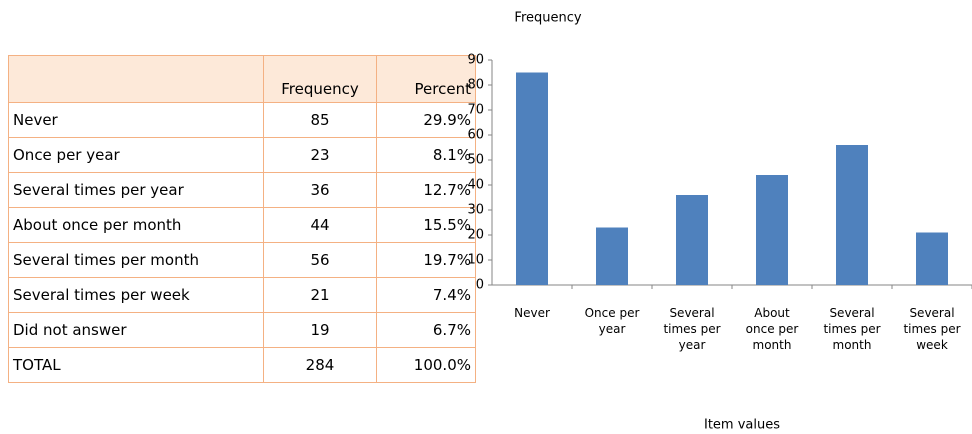 This screenshot has width=972, height=434. Describe the element at coordinates (320, 190) in the screenshot. I see `table-cell: 36` at that location.